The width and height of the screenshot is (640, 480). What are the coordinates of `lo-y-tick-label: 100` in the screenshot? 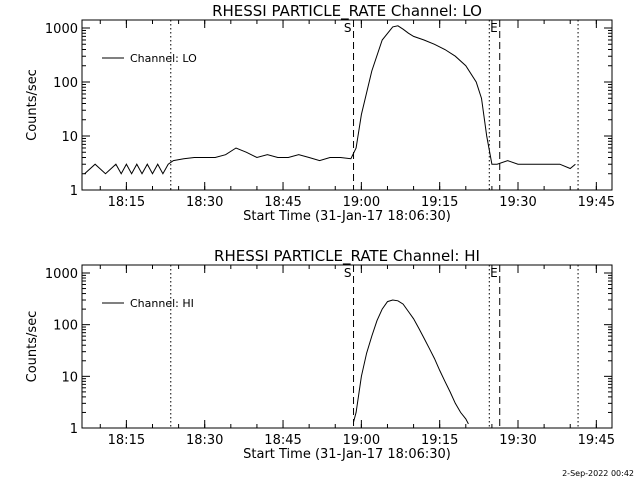 It's located at (65, 83).